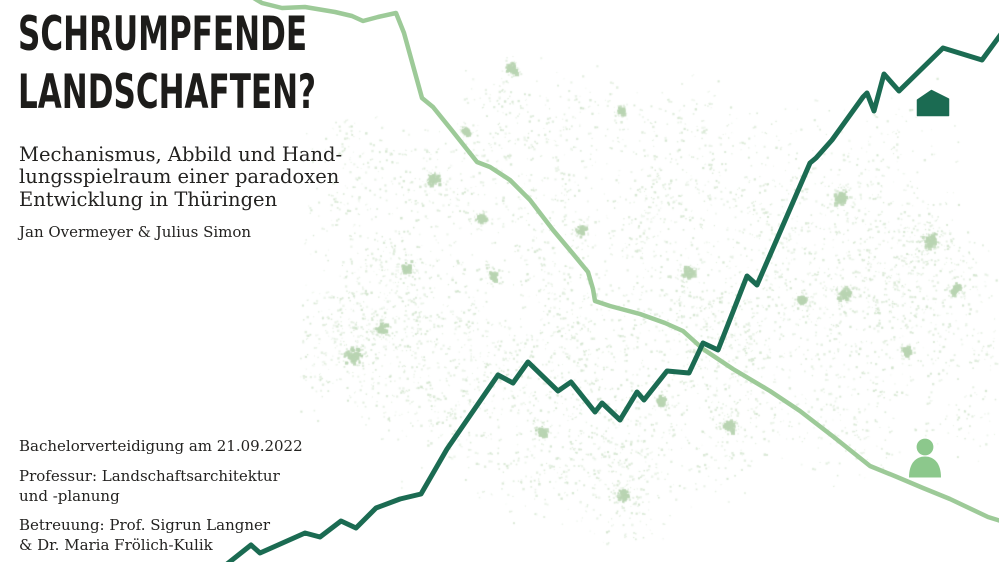 The width and height of the screenshot is (999, 562). What do you see at coordinates (933, 103) in the screenshot?
I see `house-icon` at bounding box center [933, 103].